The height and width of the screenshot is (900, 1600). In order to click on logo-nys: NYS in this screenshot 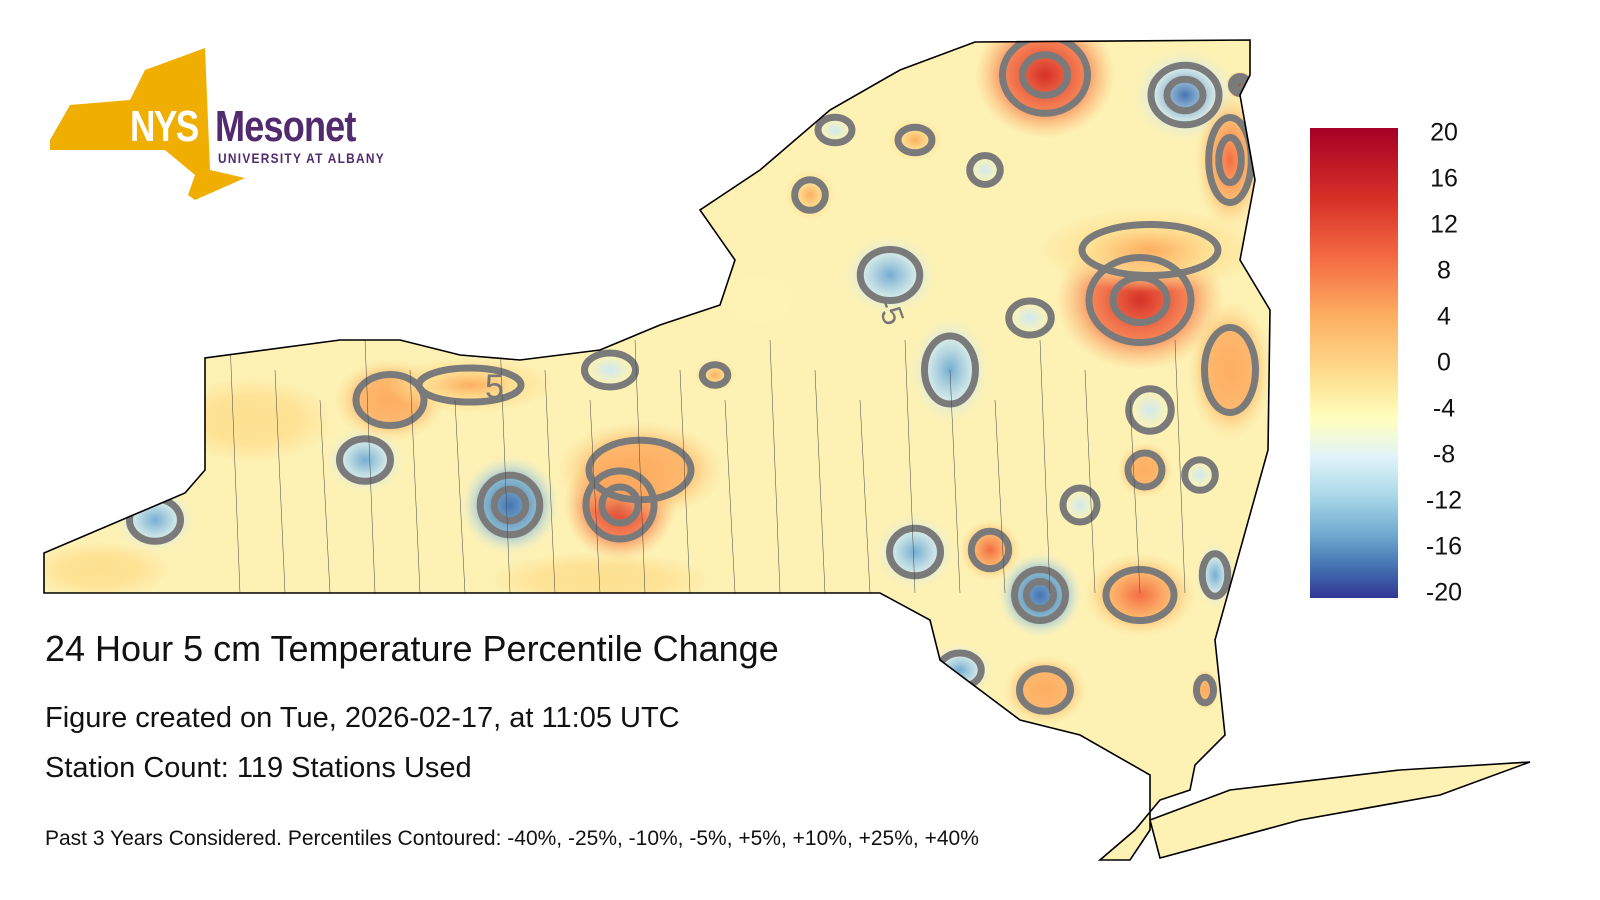, I will do `click(164, 126)`.